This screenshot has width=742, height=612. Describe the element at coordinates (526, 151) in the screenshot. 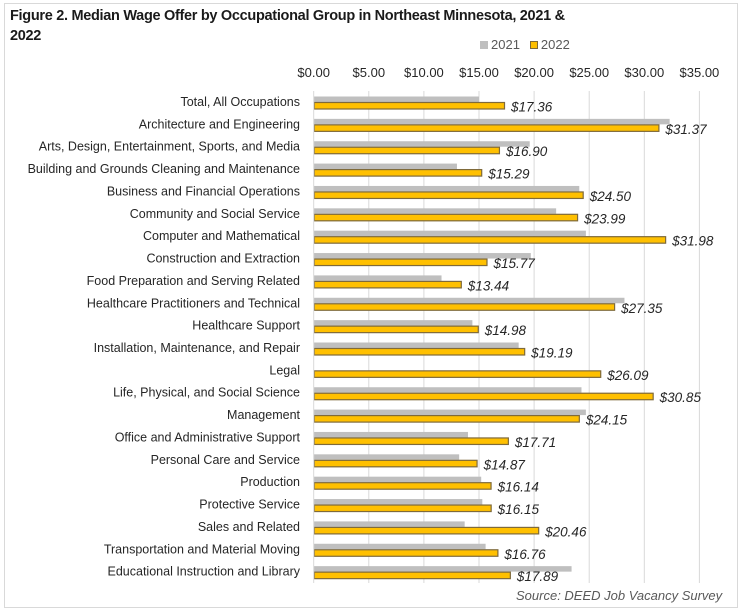

I see `data-label-2022: $16.90` at that location.